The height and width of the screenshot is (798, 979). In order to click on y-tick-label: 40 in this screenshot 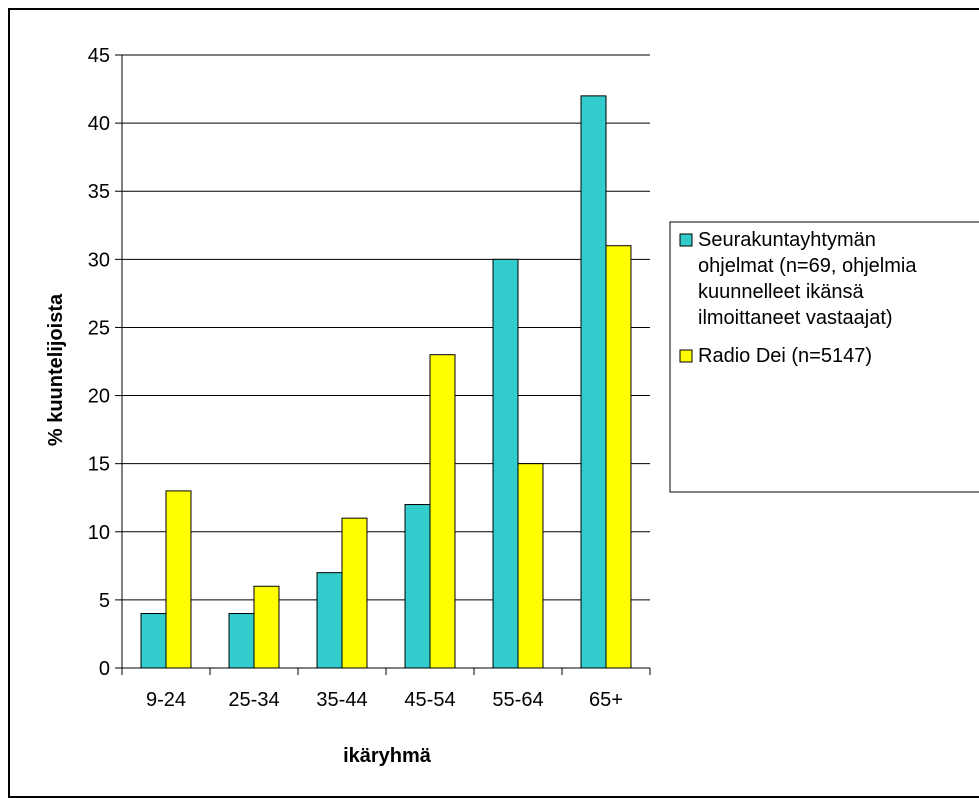, I will do `click(99, 124)`.